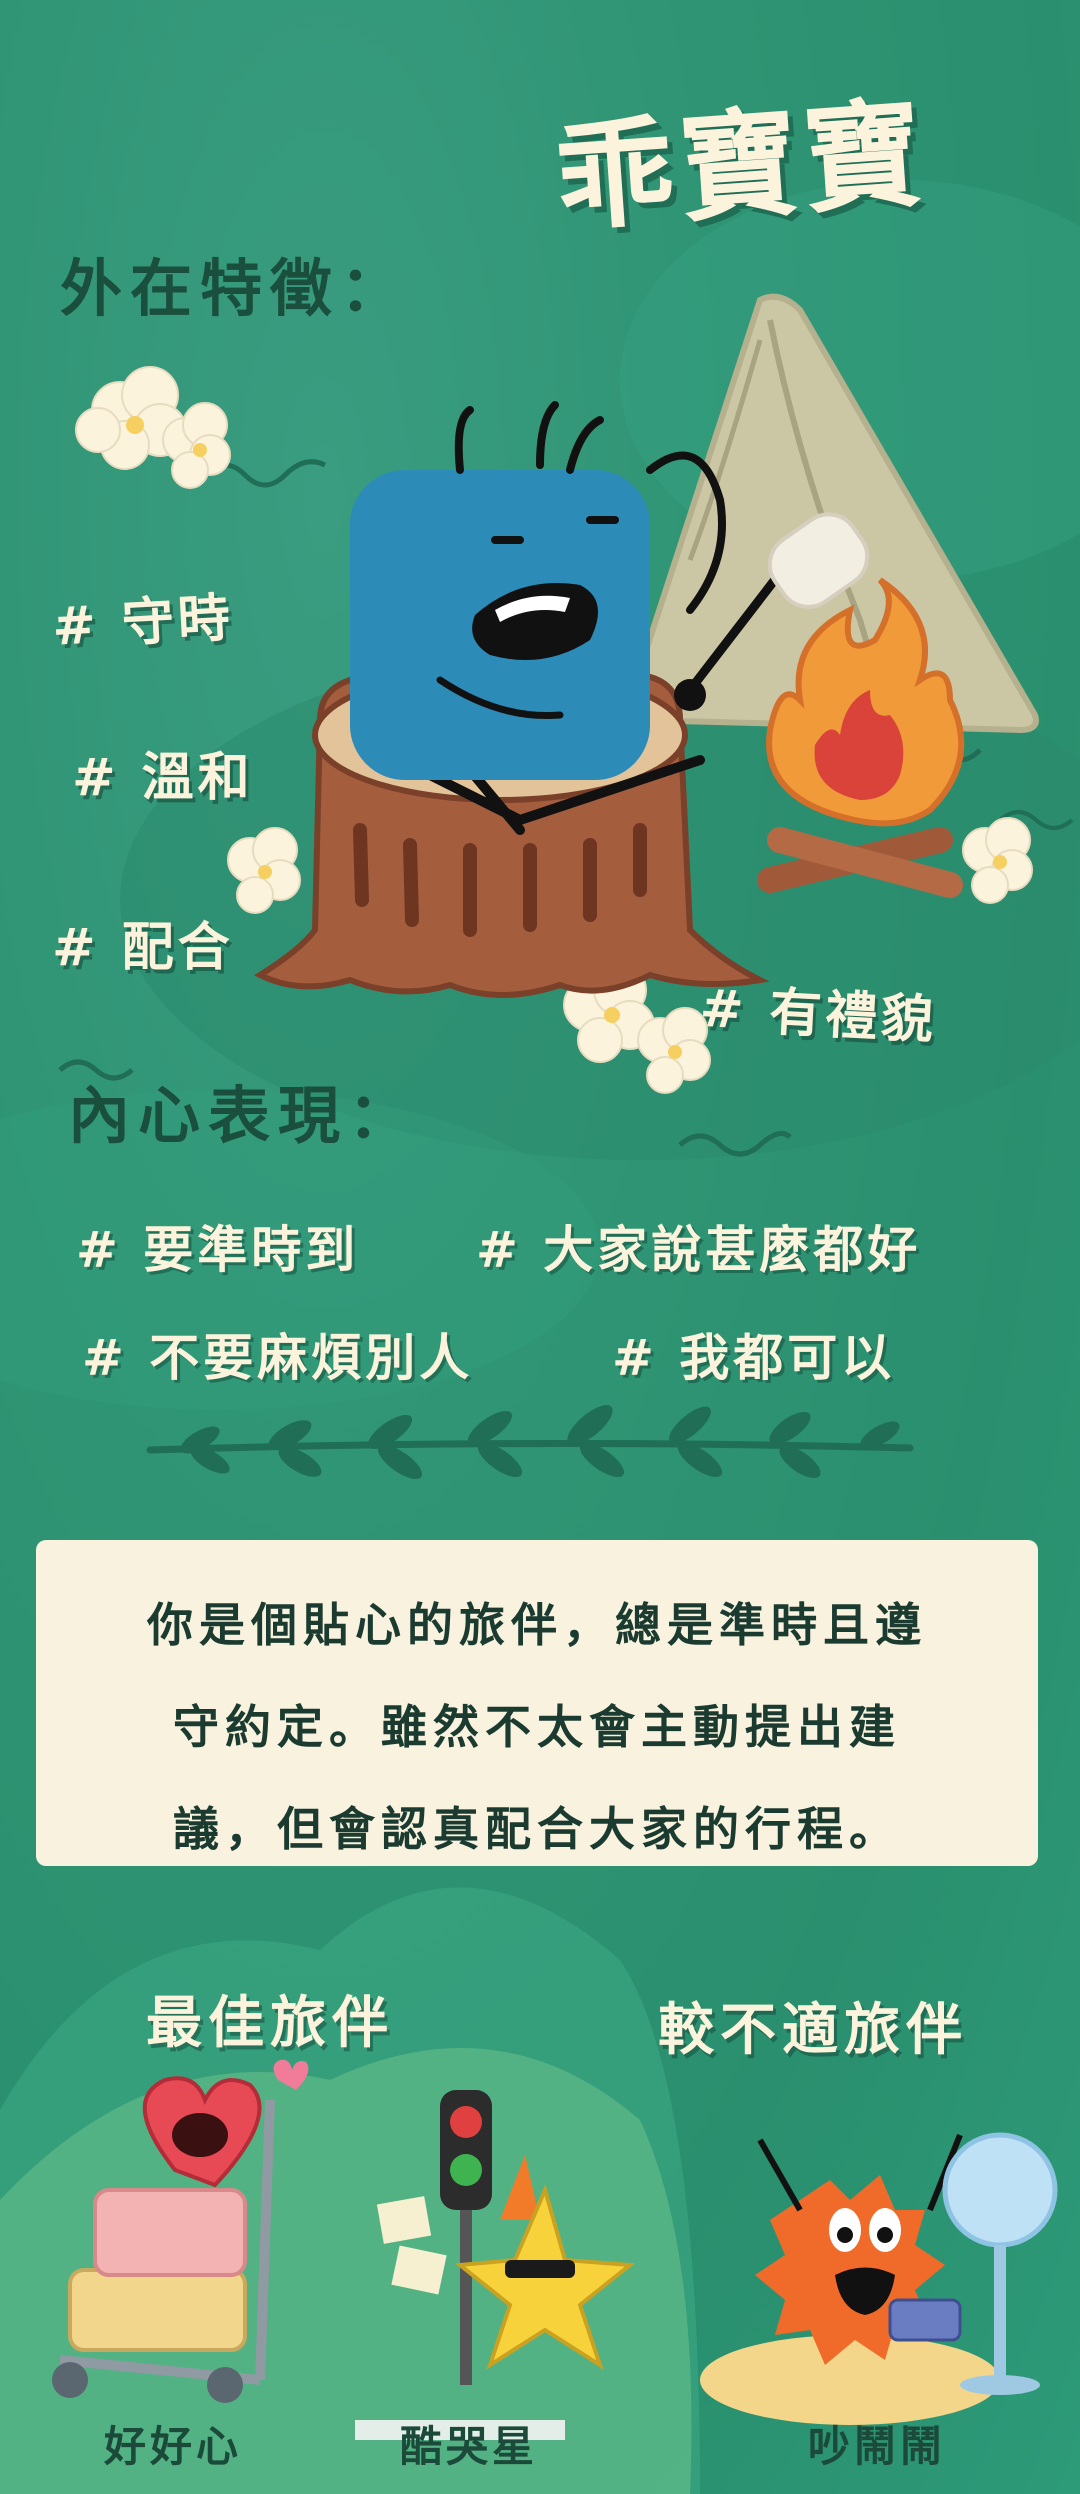  I want to click on character-name-cool-cry-star: 酷哭星, so click(469, 2446).